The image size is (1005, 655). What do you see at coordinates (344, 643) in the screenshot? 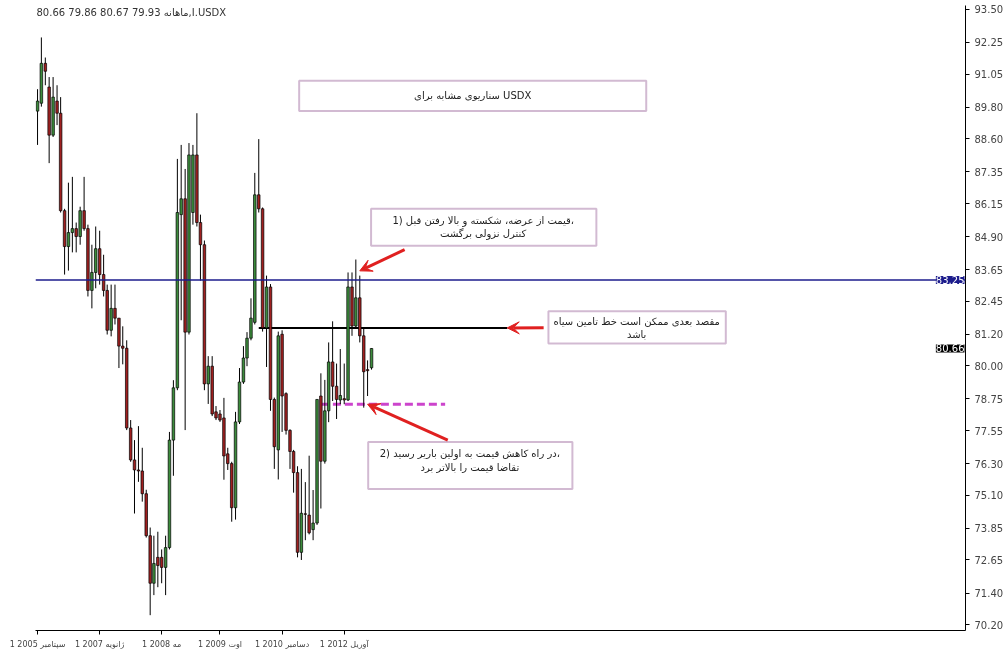
I see `x-tick-label: 1 آوریل 2012` at bounding box center [344, 643].